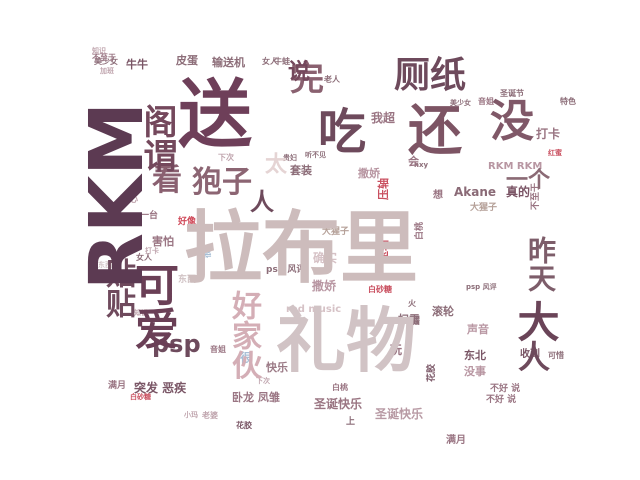 This screenshot has height=480, width=640. Describe the element at coordinates (535, 321) in the screenshot. I see `cloud-word: 大` at that location.